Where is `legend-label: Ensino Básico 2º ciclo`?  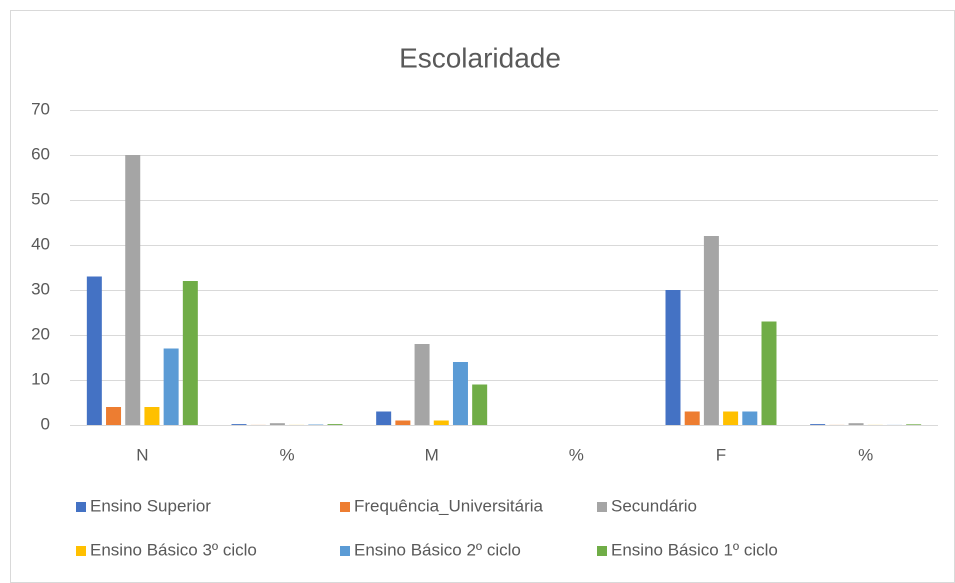 legend-label: Ensino Básico 2º ciclo is located at coordinates (437, 549).